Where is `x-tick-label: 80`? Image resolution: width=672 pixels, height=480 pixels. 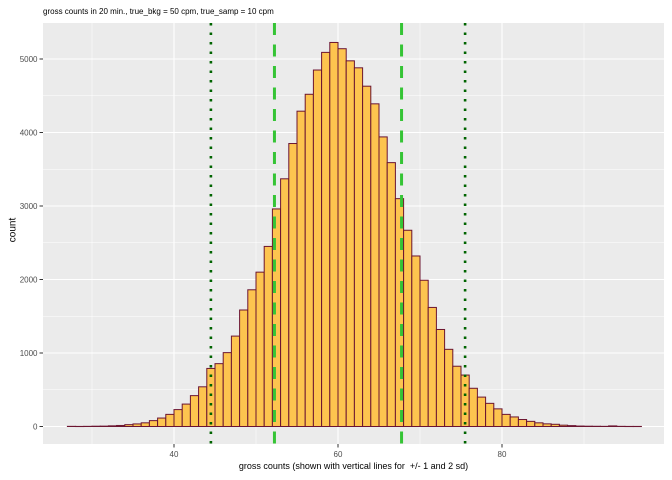 x-tick-label: 80 is located at coordinates (502, 454).